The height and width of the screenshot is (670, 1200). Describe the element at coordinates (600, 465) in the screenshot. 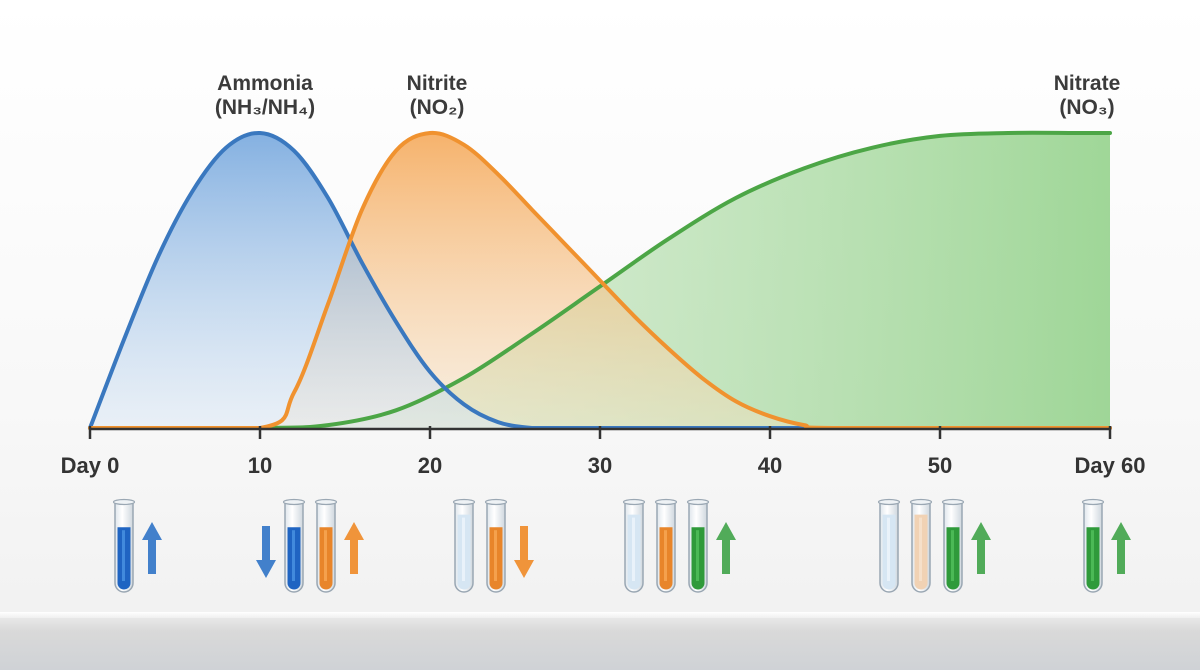

I see `x-tick-label: 30` at that location.